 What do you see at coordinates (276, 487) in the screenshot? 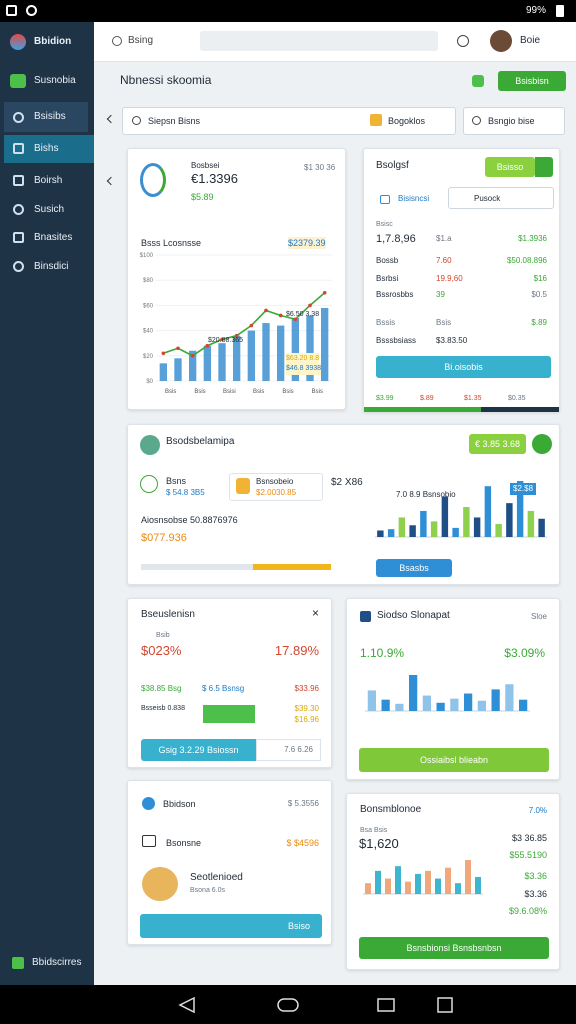
I see `item-box` at bounding box center [276, 487].